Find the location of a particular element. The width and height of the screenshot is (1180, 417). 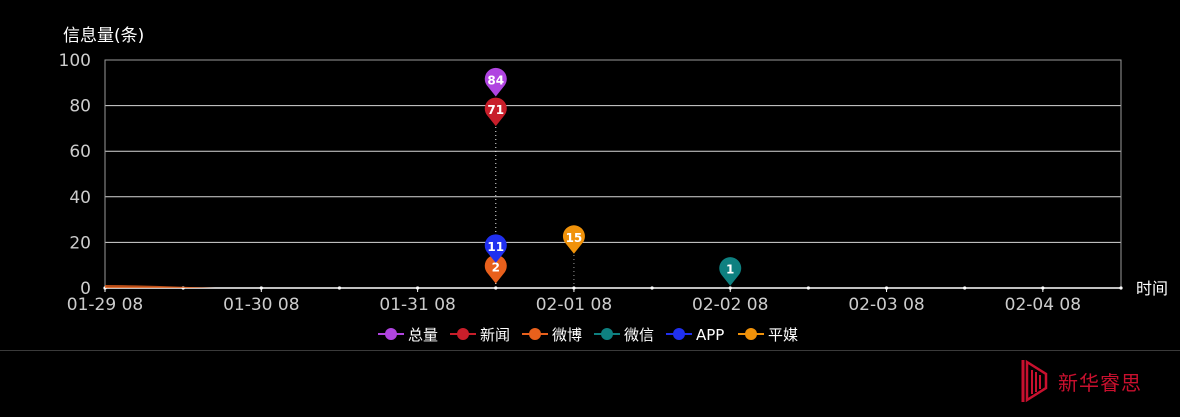

peak-marker-1: 71 is located at coordinates (495, 112).